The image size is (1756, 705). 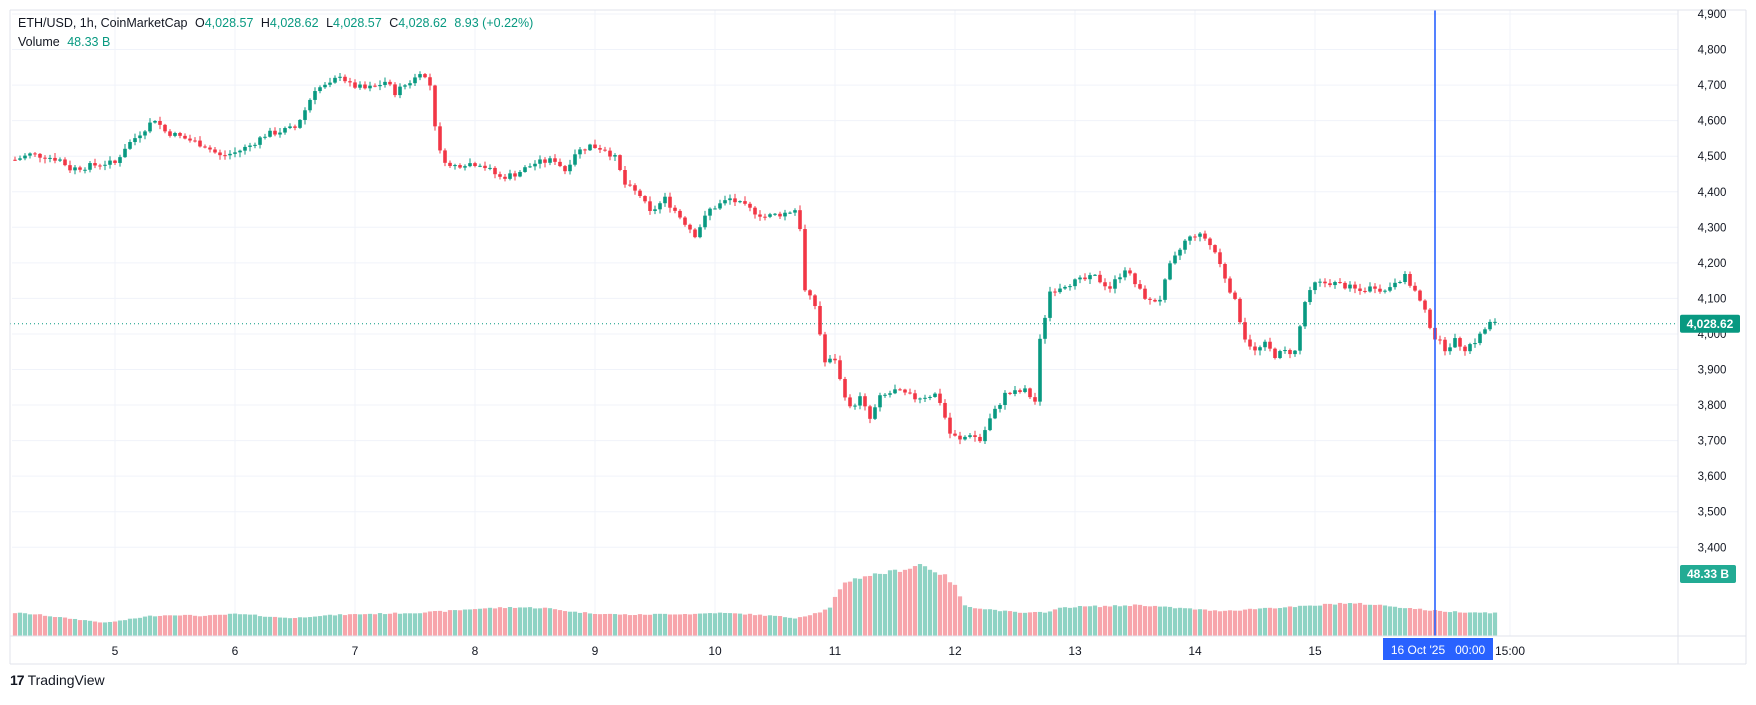 I want to click on time-axis: 5 6 7 8 9 10 11 12 13 14 15 15:00, so click(x=819, y=651).